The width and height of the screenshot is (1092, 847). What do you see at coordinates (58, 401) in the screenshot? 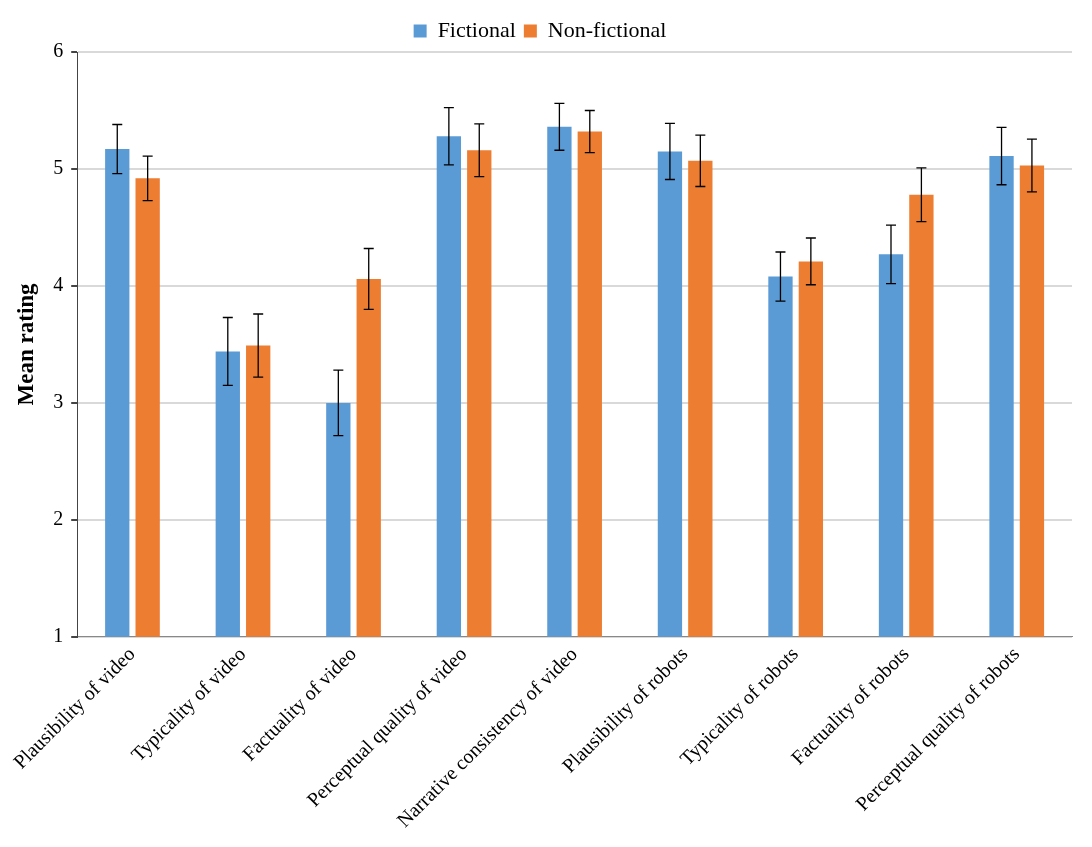
I see `y-tick-label: 3` at bounding box center [58, 401].